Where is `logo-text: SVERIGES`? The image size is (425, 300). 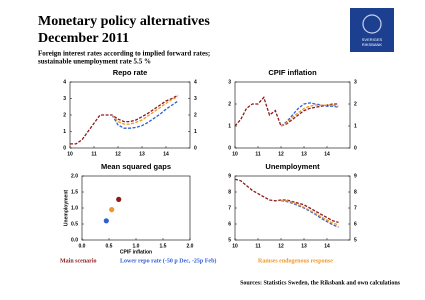 logo-text: SVERIGES is located at coordinates (372, 39).